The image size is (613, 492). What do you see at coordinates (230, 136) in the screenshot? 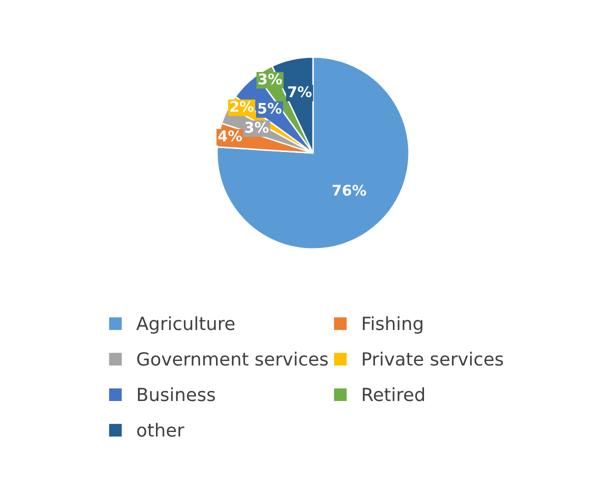
I see `data-label: 4%` at bounding box center [230, 136].